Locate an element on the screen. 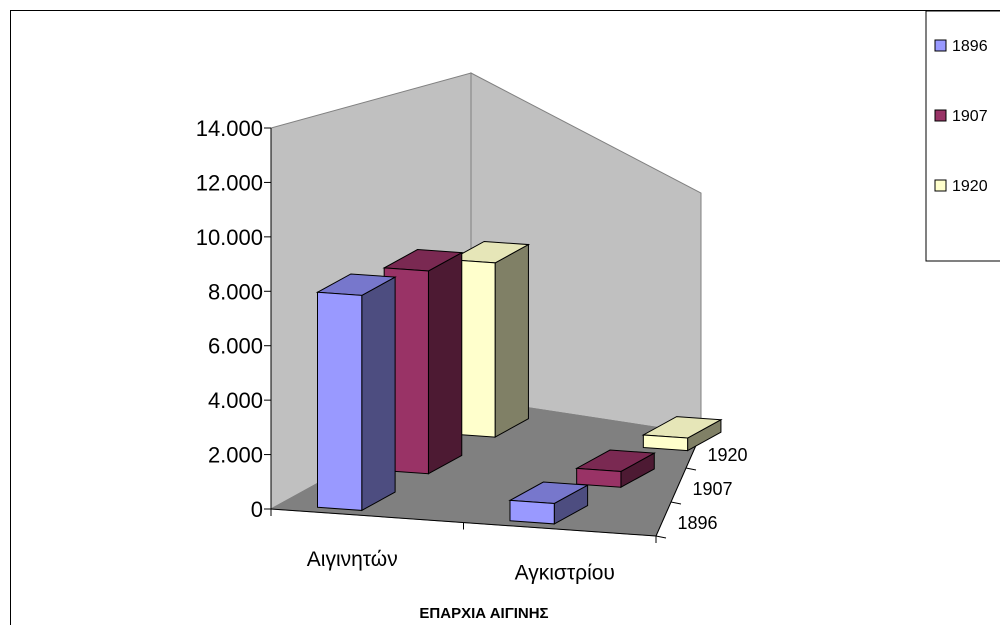 Image resolution: width=1000 pixels, height=626 pixels. chart-legend: 1896 1907 1920 is located at coordinates (962, 136).